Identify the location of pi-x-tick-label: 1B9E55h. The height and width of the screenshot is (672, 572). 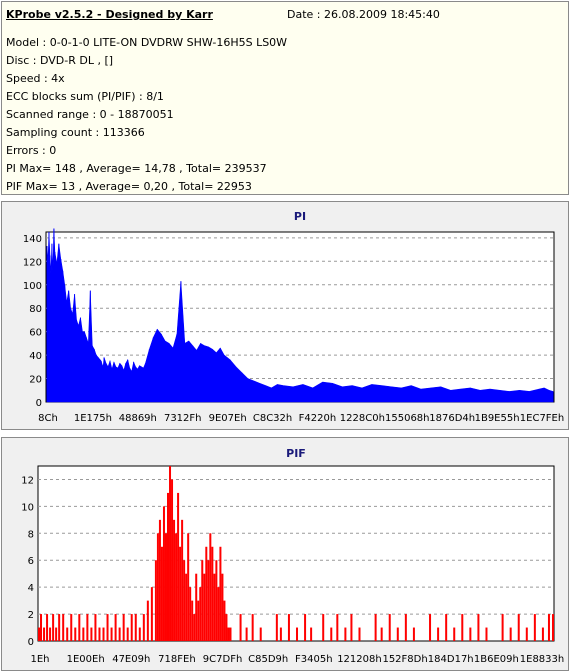
(497, 418).